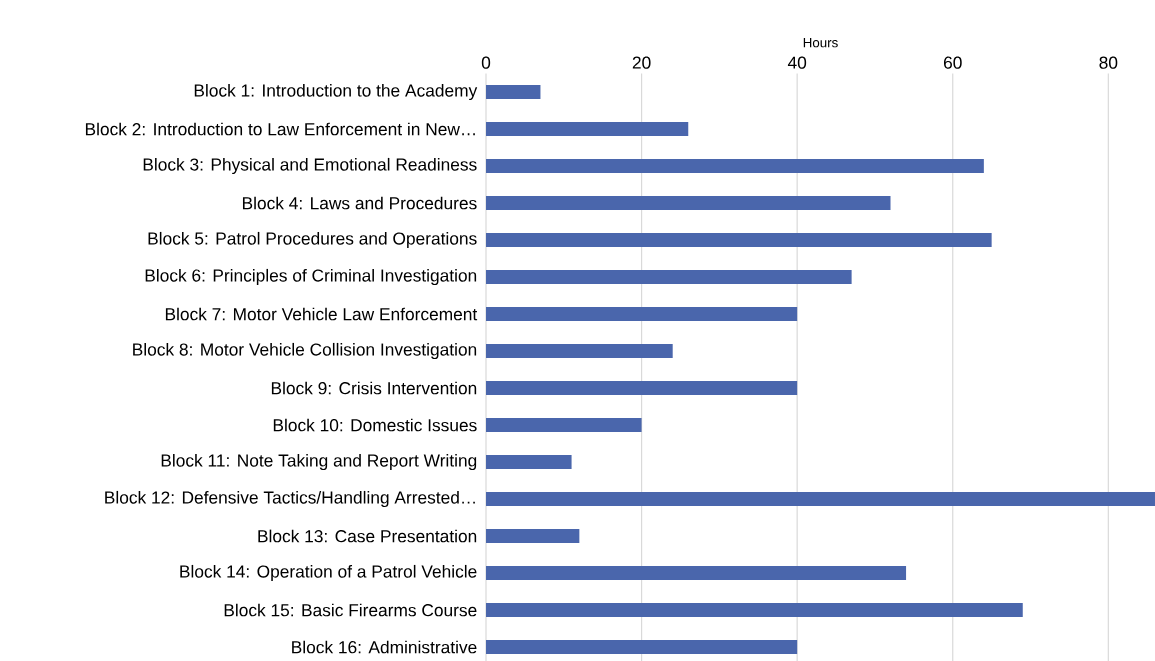 The height and width of the screenshot is (661, 1155). Describe the element at coordinates (367, 536) in the screenshot. I see `y-tick-label: Block 13: Case Presentation` at that location.